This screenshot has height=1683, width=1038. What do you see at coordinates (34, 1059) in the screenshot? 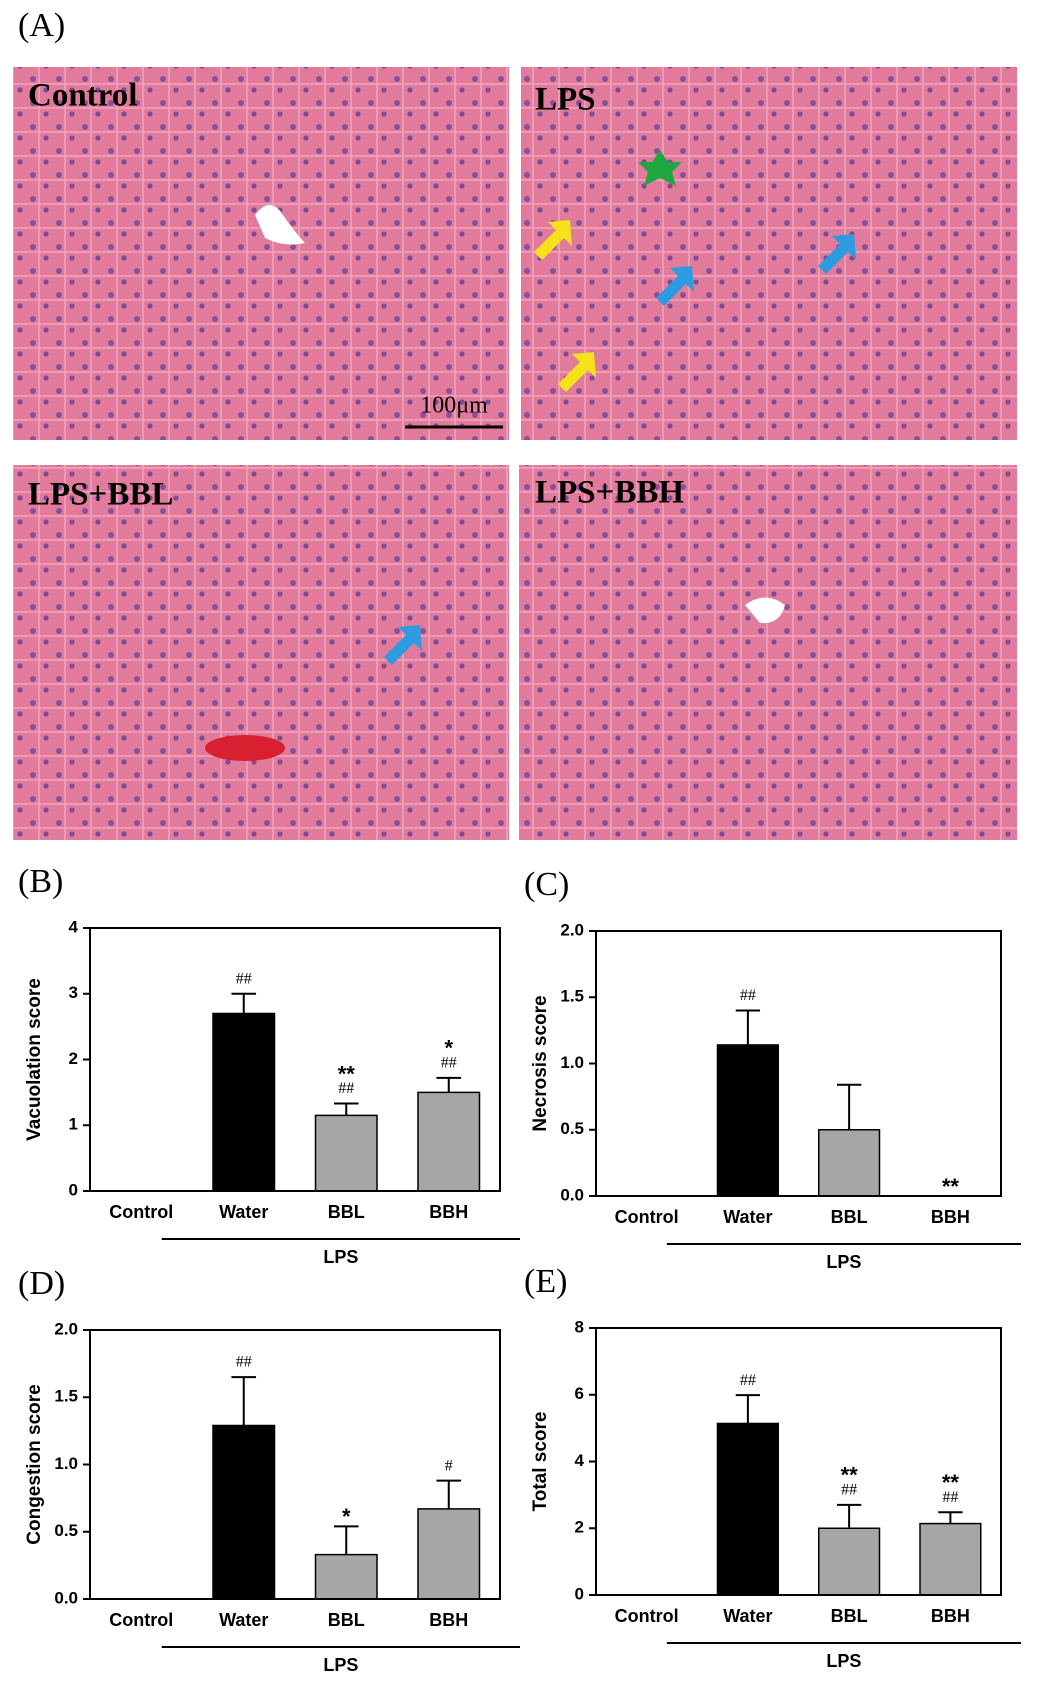
I see `y-axis-label: Vacuolation score` at bounding box center [34, 1059].